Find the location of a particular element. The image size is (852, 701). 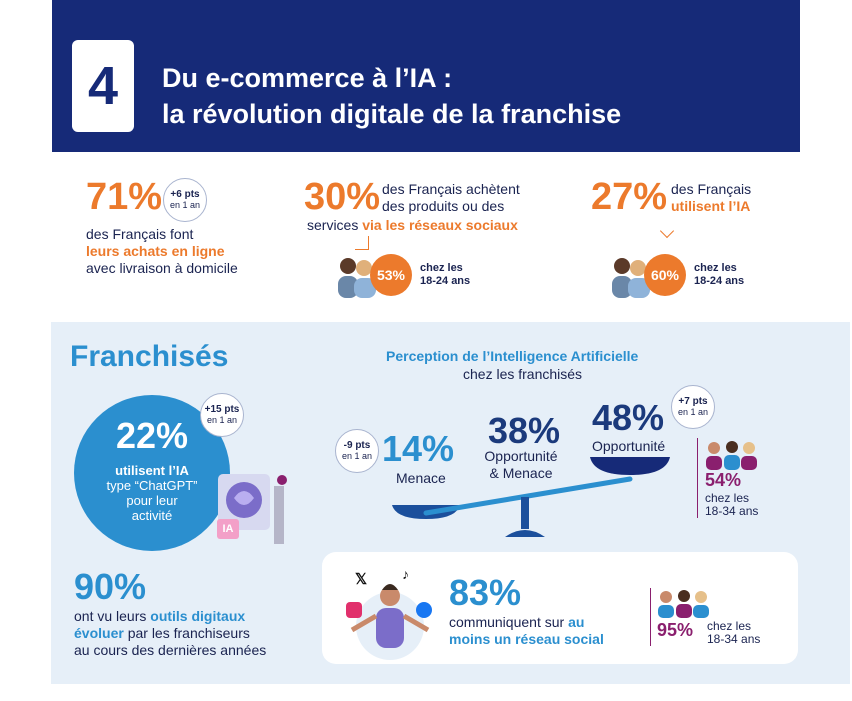

social-young-value: 95% is located at coordinates (675, 630).